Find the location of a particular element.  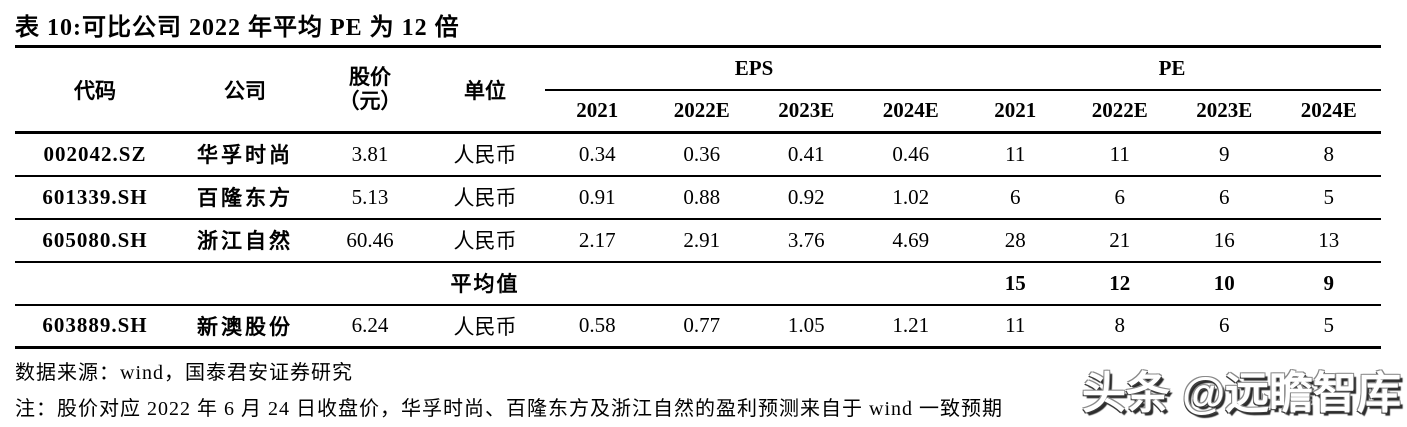

eps-value: 2.17 is located at coordinates (597, 240).